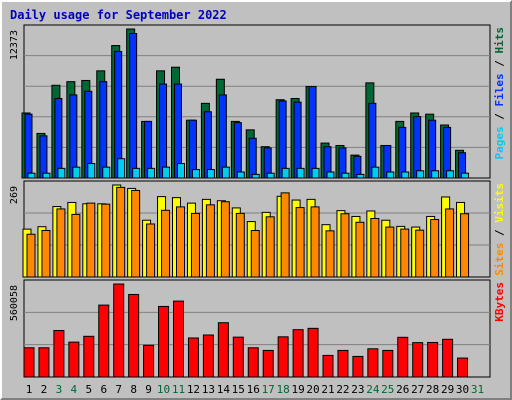 The width and height of the screenshot is (512, 400). What do you see at coordinates (253, 389) in the screenshot?
I see `day-label: 16` at bounding box center [253, 389].